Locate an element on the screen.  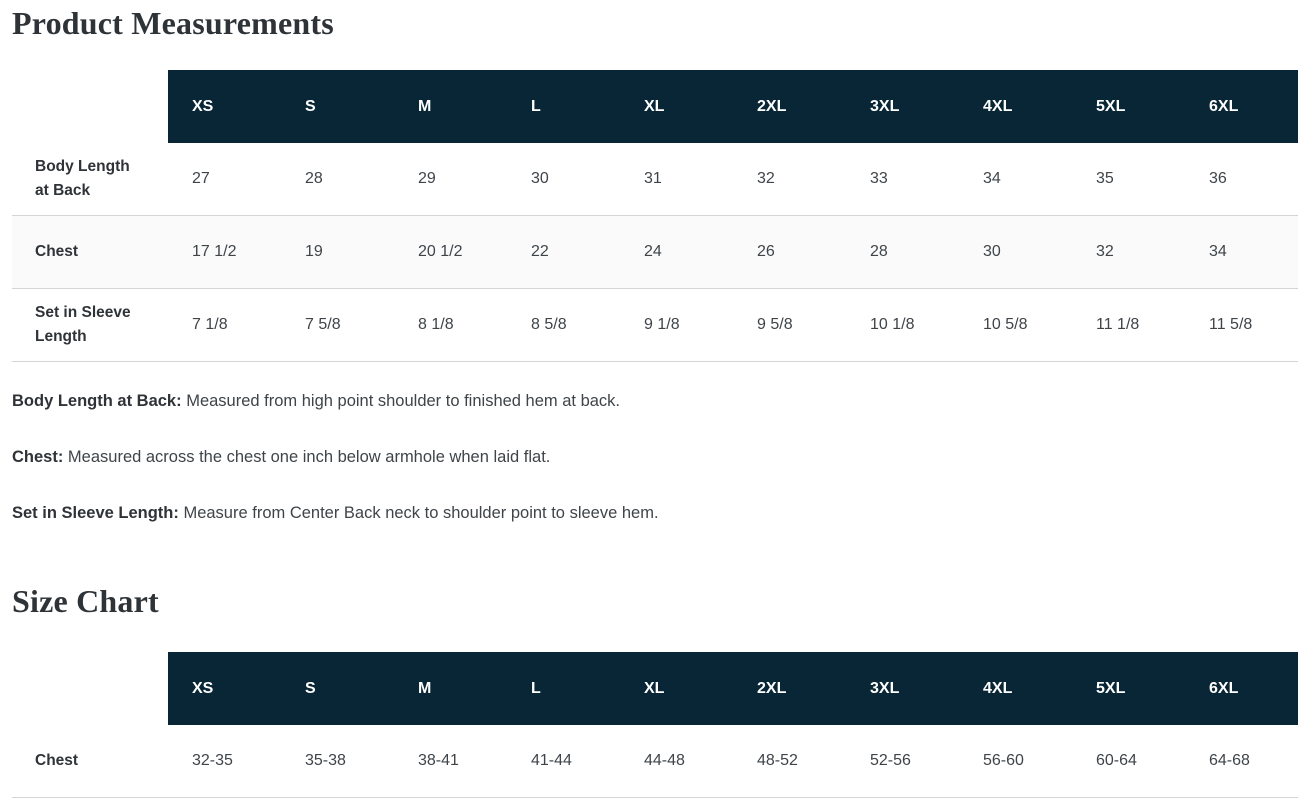
measurement-value: 38-41 is located at coordinates (438, 760).